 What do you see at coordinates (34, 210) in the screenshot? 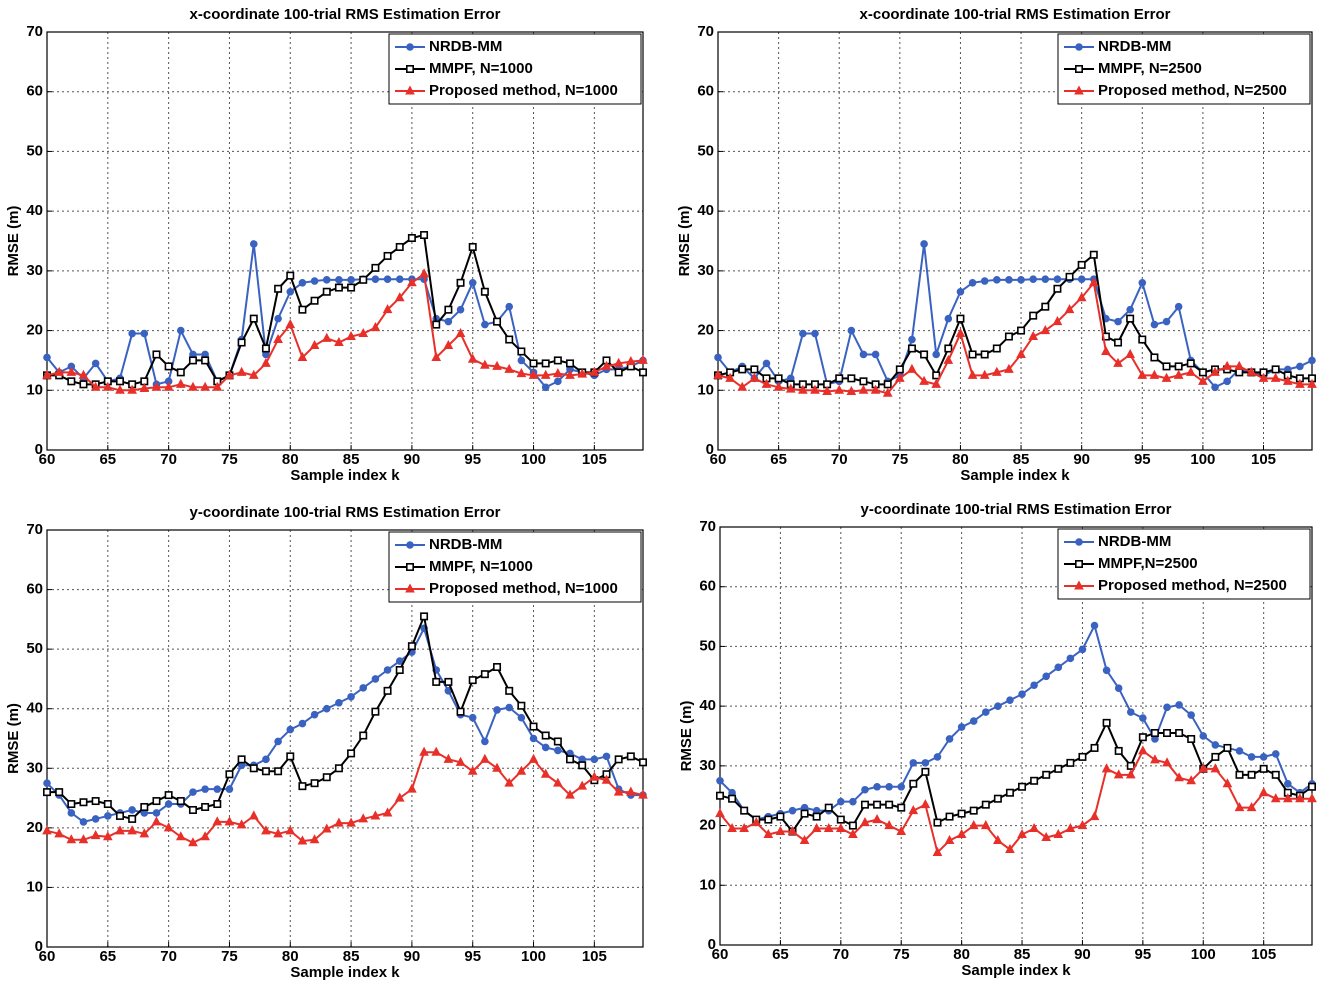
I see `y-tick-label: 40` at bounding box center [34, 210].